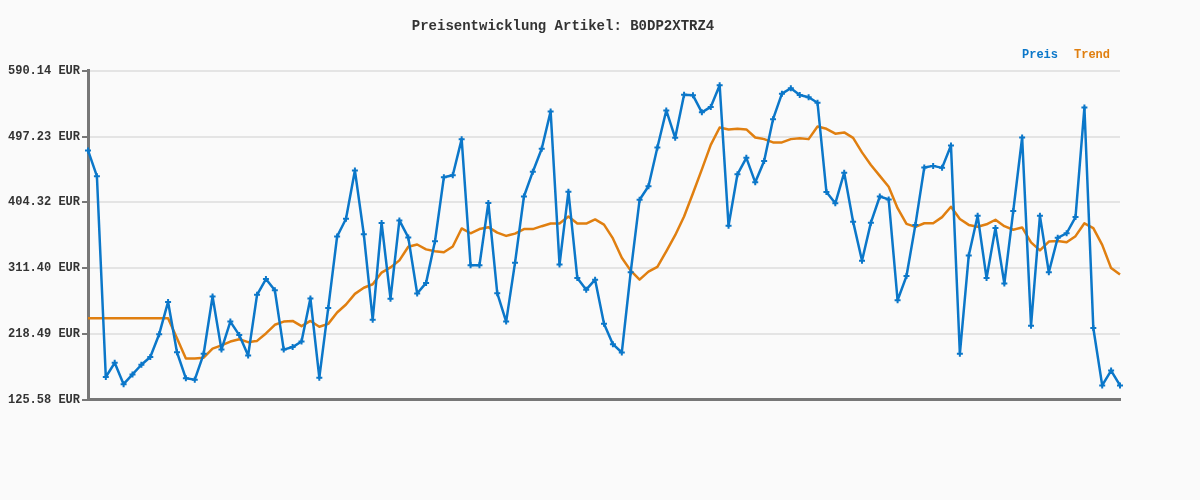  Describe the element at coordinates (44, 70) in the screenshot. I see `y-tick-label: 590.14 EUR` at that location.